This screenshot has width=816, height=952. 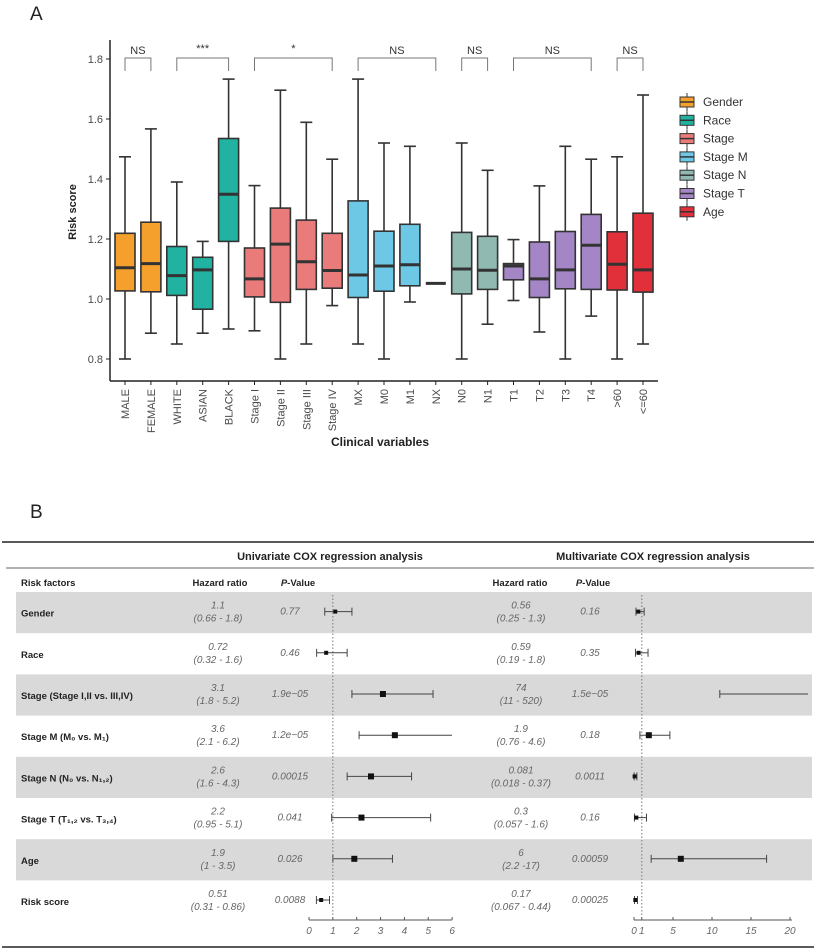 What do you see at coordinates (713, 156) in the screenshot?
I see `legend-item: Stage M` at bounding box center [713, 156].